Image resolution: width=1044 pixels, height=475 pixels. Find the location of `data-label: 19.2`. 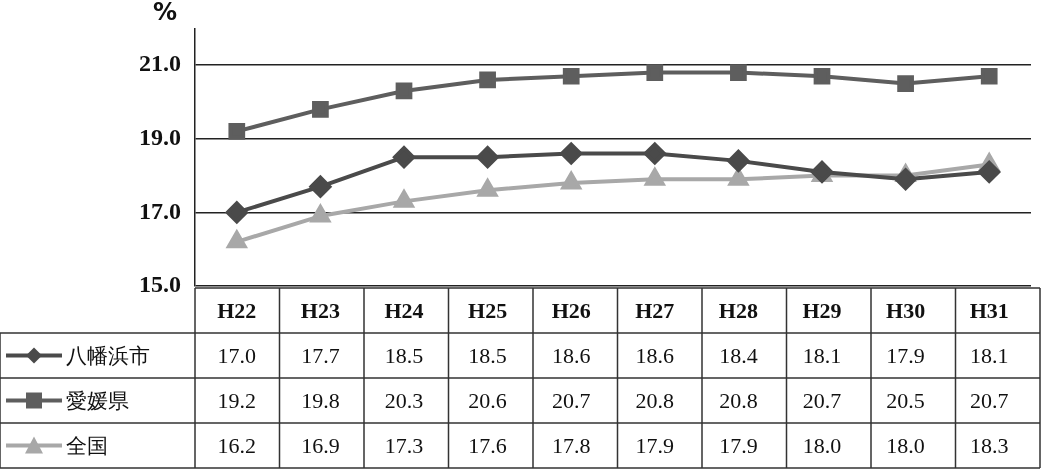

data-label: 19.2 is located at coordinates (237, 401).